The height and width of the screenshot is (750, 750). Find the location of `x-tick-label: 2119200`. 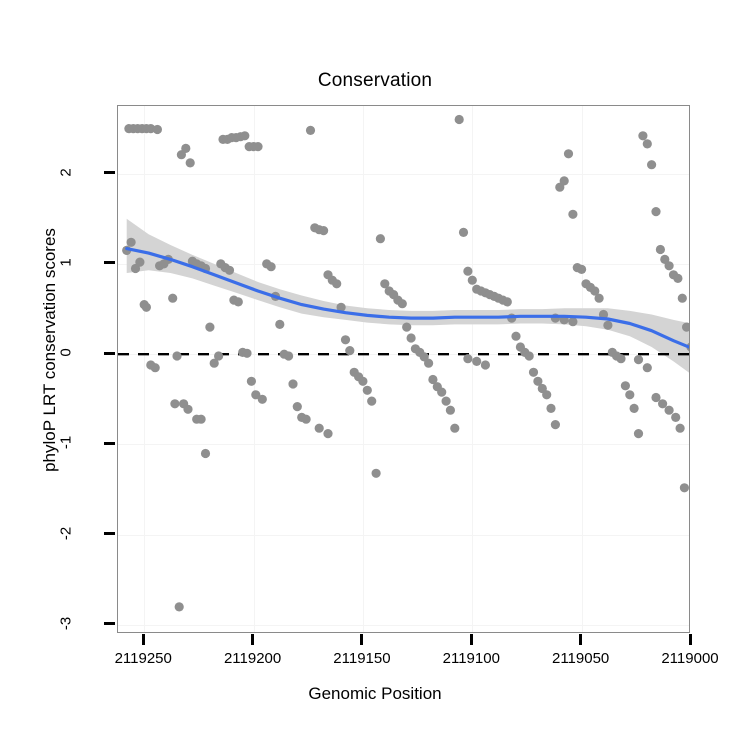

x-tick-label: 2119200 is located at coordinates (252, 658).